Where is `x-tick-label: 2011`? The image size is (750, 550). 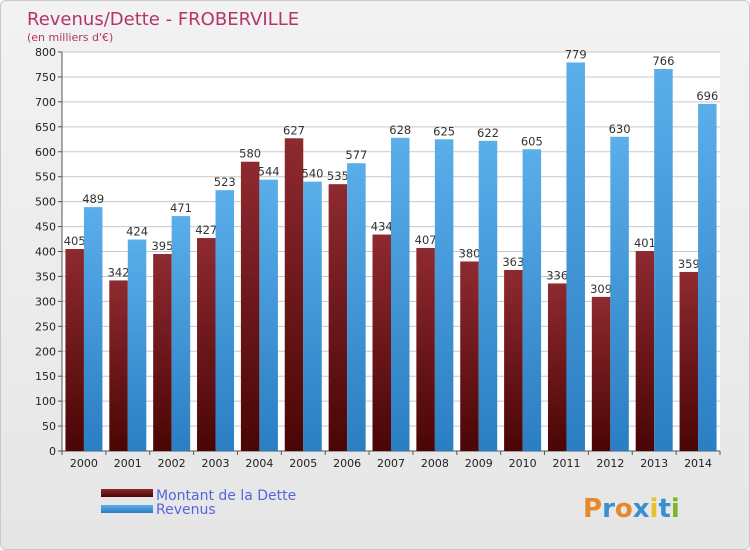
x-tick-label: 2011 is located at coordinates (566, 463).